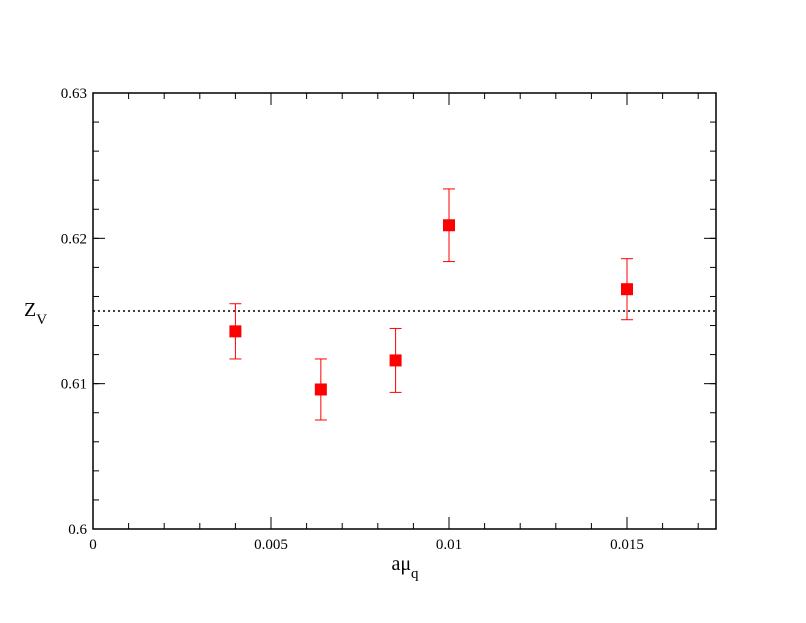 This screenshot has height=623, width=806. Describe the element at coordinates (415, 574) in the screenshot. I see `x-axis-label-sub: q` at that location.